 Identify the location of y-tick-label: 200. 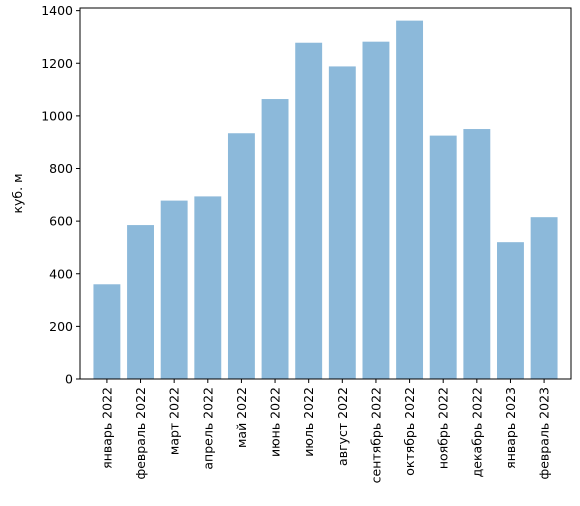
(61, 326).